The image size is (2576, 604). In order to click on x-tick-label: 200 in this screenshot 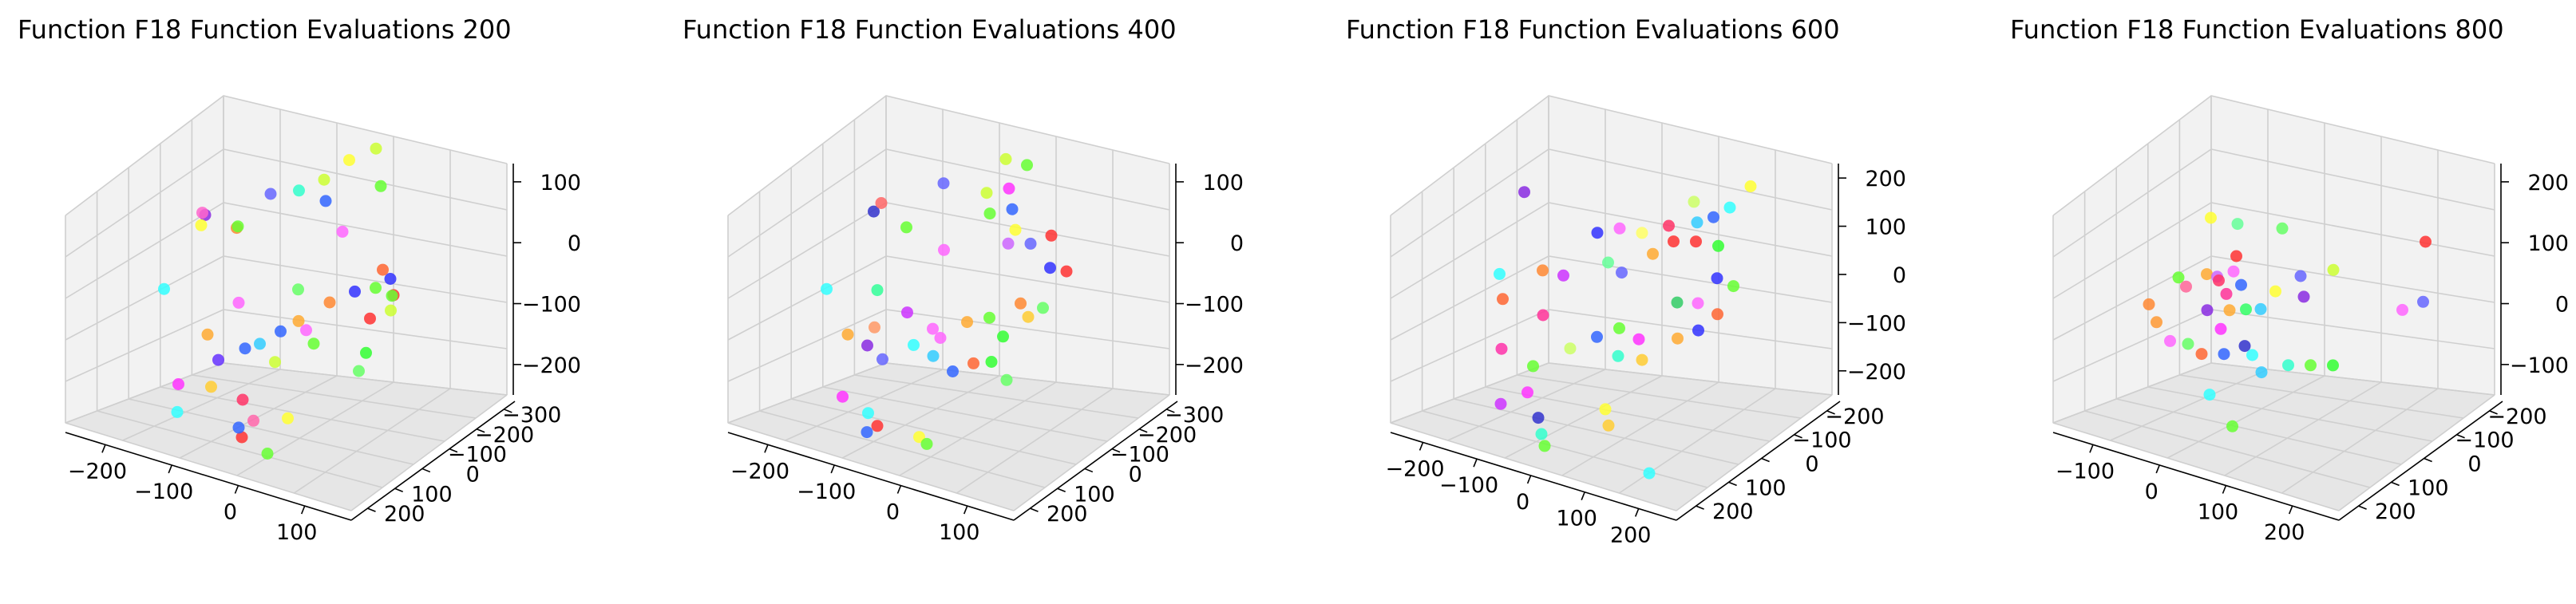, I will do `click(1631, 535)`.